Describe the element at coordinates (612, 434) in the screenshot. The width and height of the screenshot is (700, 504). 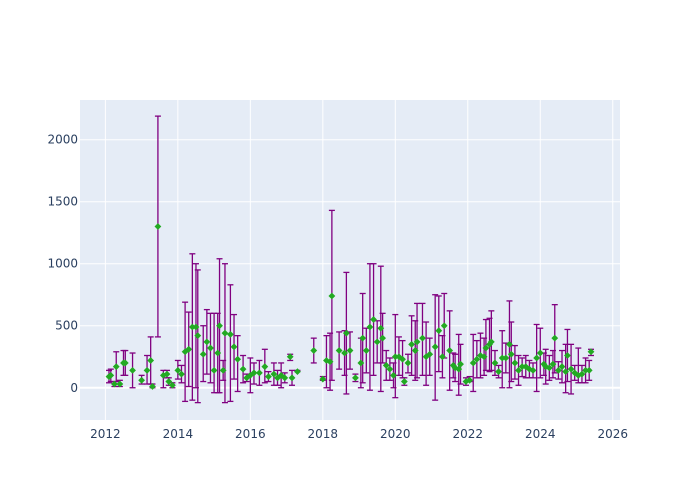
I see `x-tick-label: 2026` at that location.